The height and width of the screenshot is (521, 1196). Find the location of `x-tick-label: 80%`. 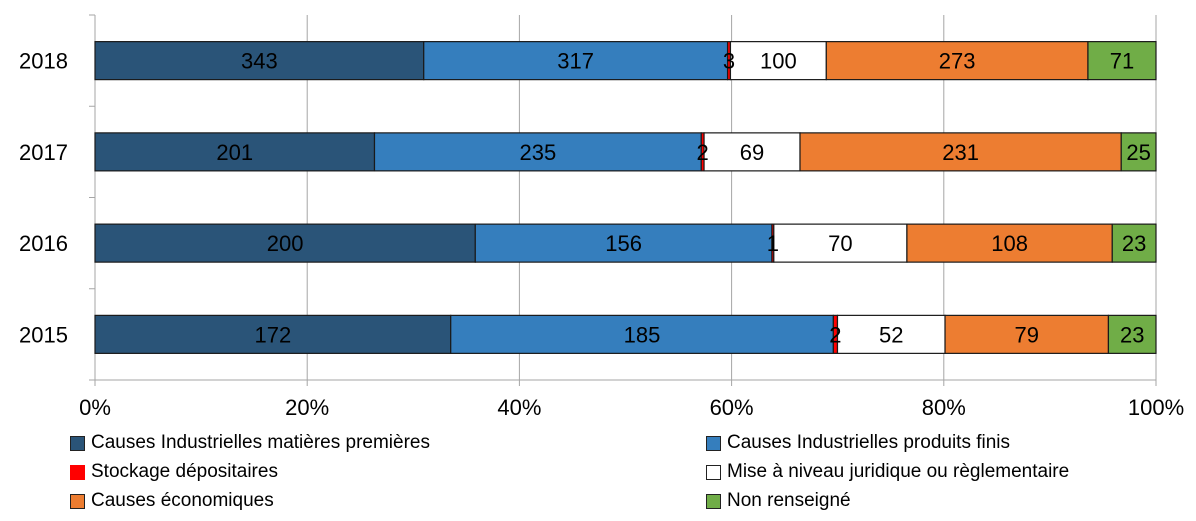

x-tick-label: 80% is located at coordinates (944, 407).